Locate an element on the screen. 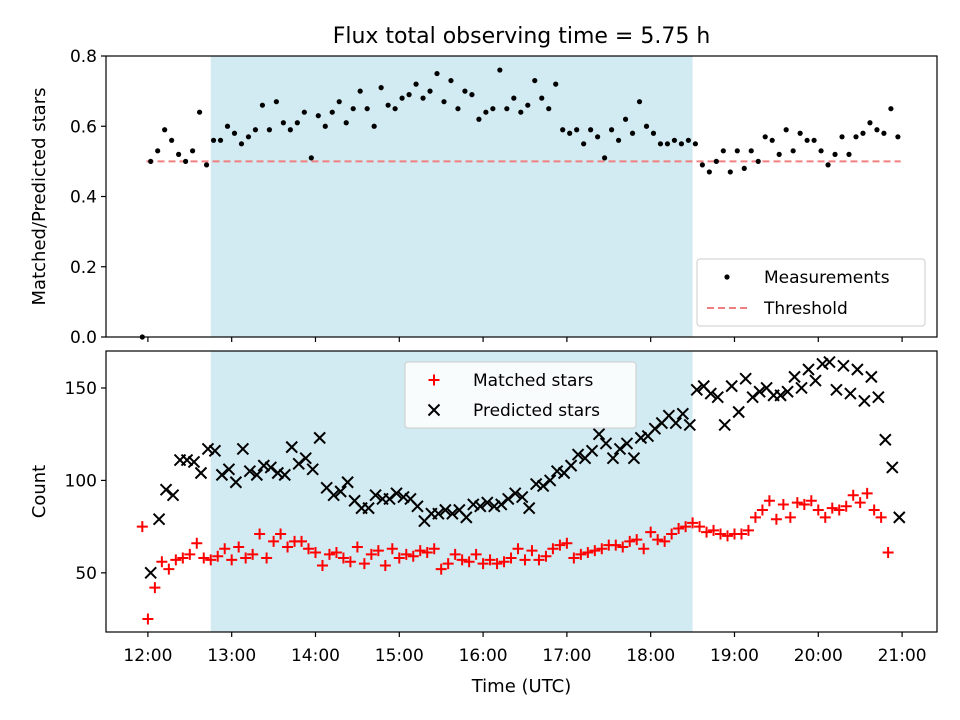 This screenshot has height=720, width=960. x-tick-label: 14:00 is located at coordinates (315, 656).